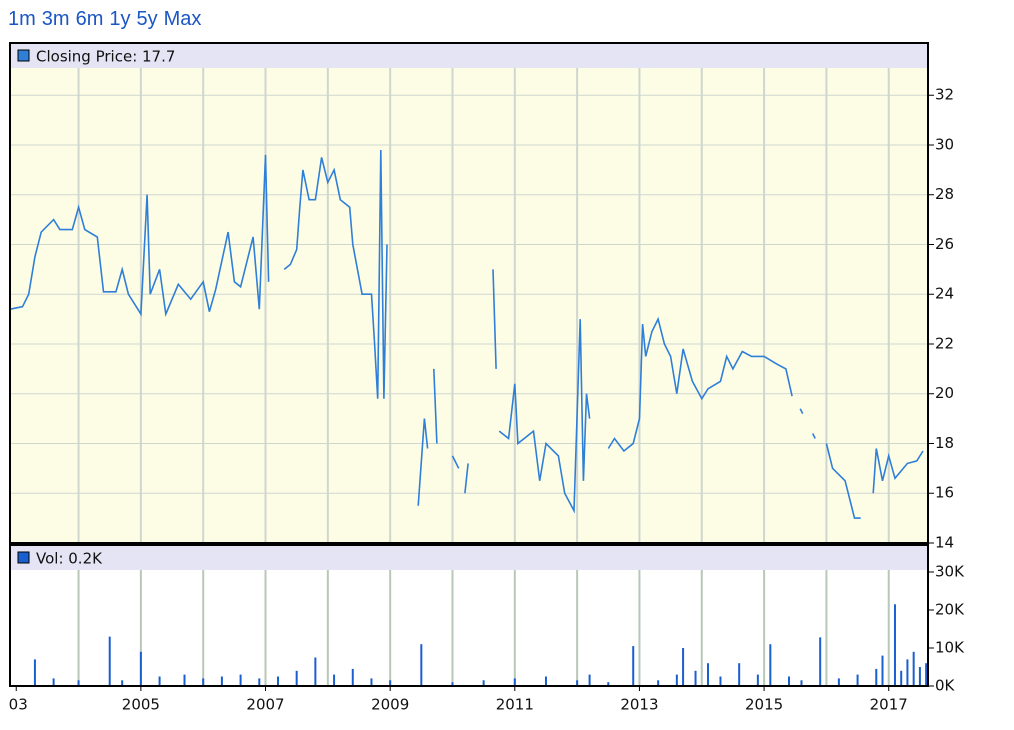 Image resolution: width=1014 pixels, height=730 pixels. What do you see at coordinates (944, 144) in the screenshot?
I see `y-tick-label: 30` at bounding box center [944, 144].